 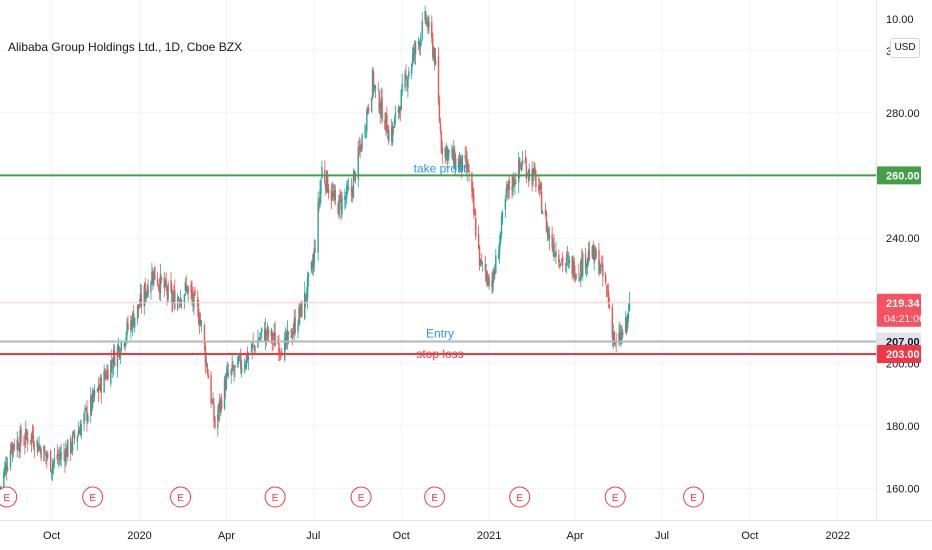 I want to click on earnings-icon, so click(x=93, y=497).